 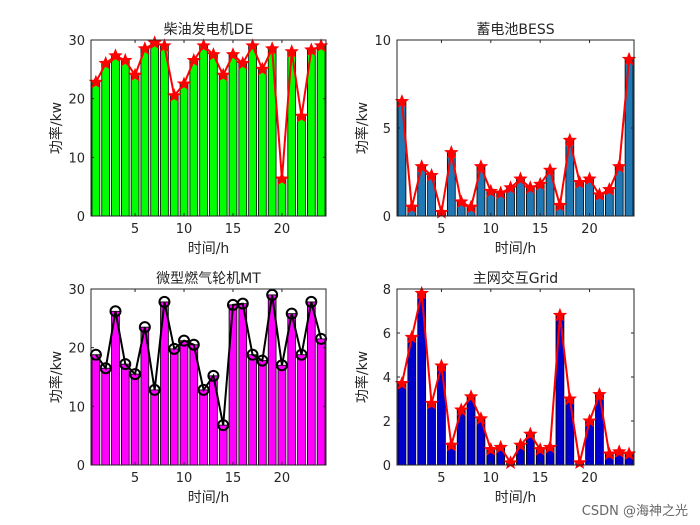 What do you see at coordinates (387, 217) in the screenshot?
I see `y-tick-label: 0` at bounding box center [387, 217].